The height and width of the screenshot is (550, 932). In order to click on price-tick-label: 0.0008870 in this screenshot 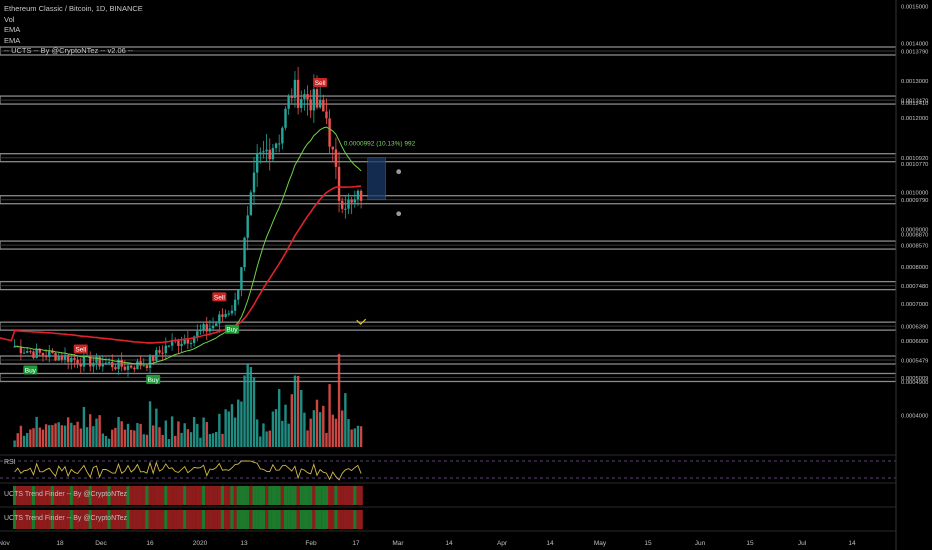, I will do `click(914, 235)`.